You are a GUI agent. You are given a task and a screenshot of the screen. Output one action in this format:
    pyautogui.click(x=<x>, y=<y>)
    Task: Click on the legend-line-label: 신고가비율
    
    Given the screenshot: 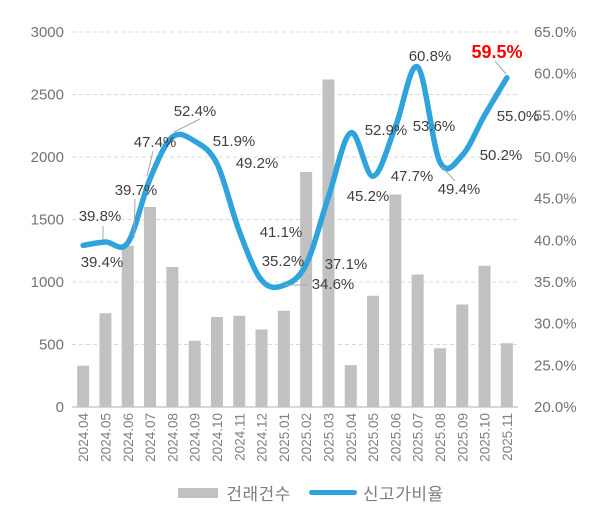 What is the action you would take?
    pyautogui.click(x=403, y=494)
    